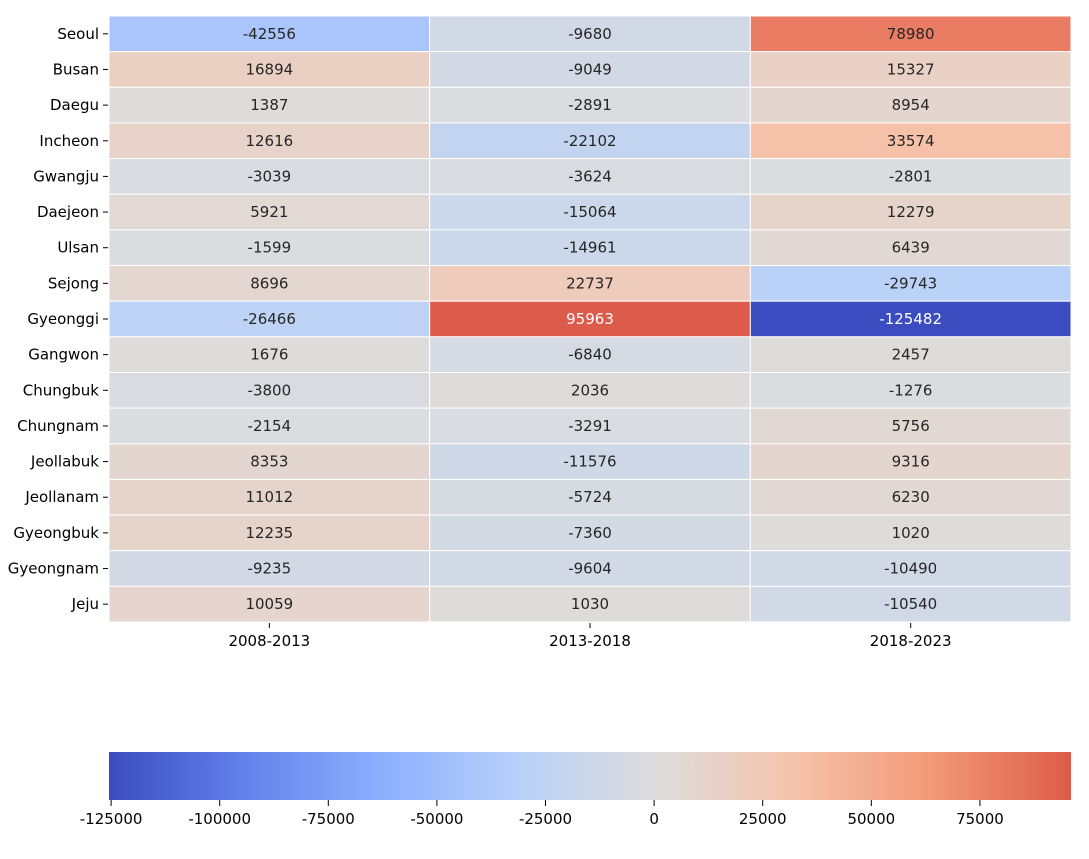 Image resolution: width=1089 pixels, height=859 pixels. I want to click on row-label: Gyeongbuk, so click(56, 533).